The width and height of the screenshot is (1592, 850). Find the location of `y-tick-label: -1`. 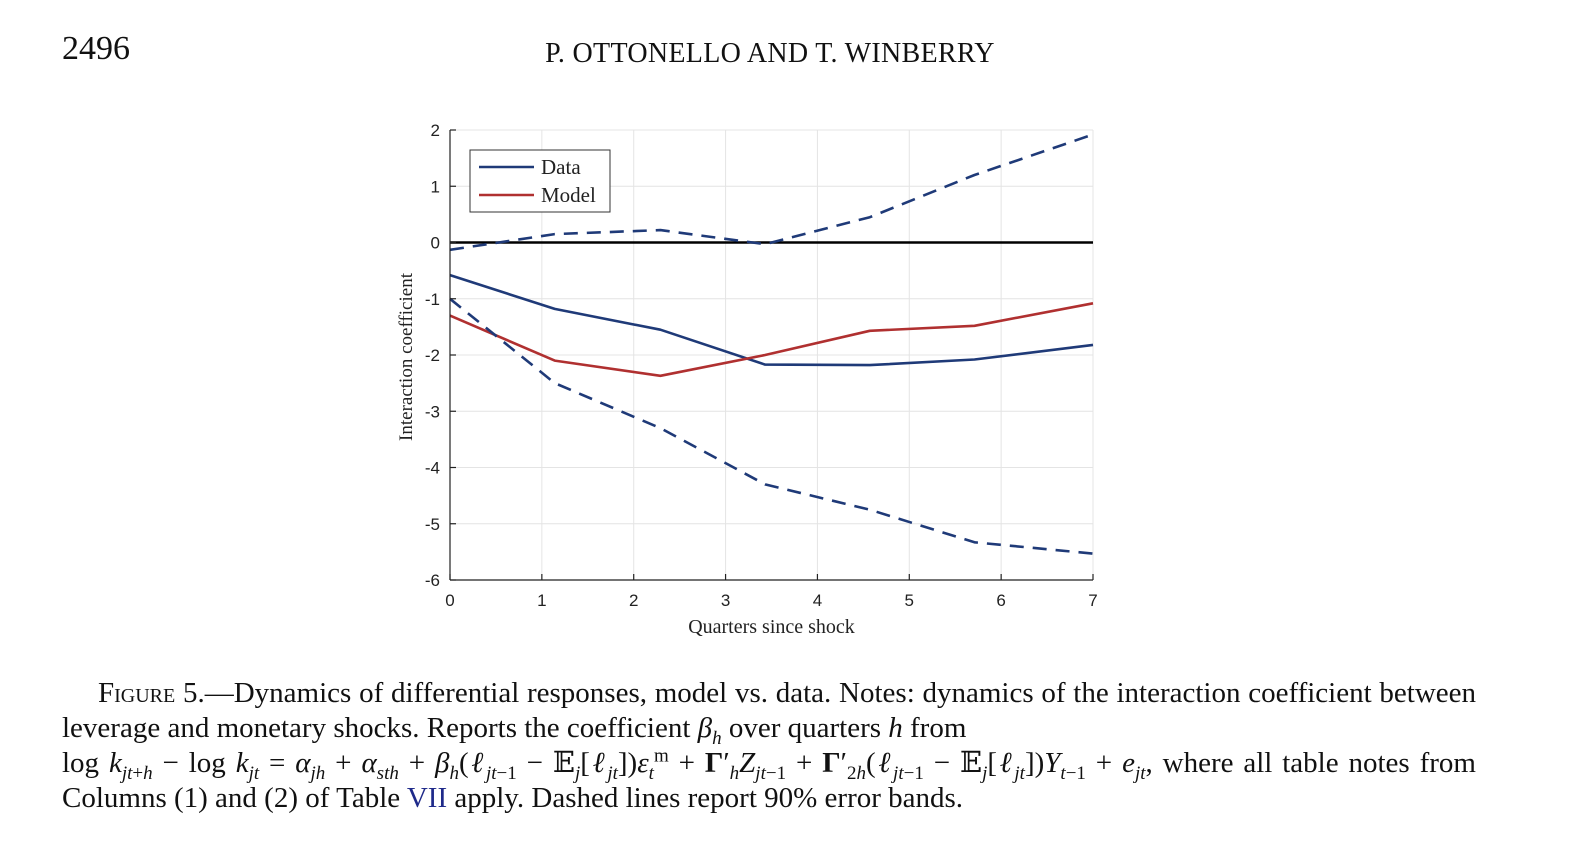

y-tick-label: -1 is located at coordinates (432, 299).